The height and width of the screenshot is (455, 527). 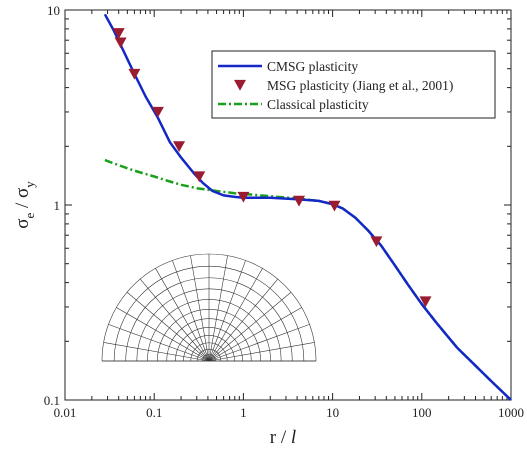 I want to click on legend-label-msg: MSG plasticity (Jiang et al., 2001), so click(x=360, y=85).